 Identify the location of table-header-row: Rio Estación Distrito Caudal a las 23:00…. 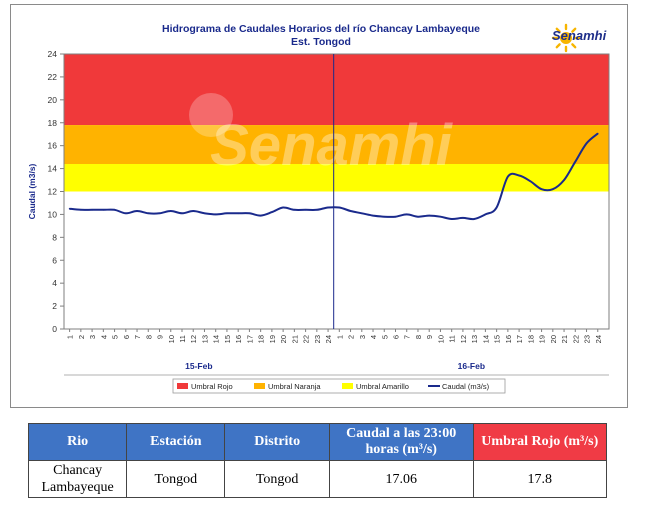
(317, 442).